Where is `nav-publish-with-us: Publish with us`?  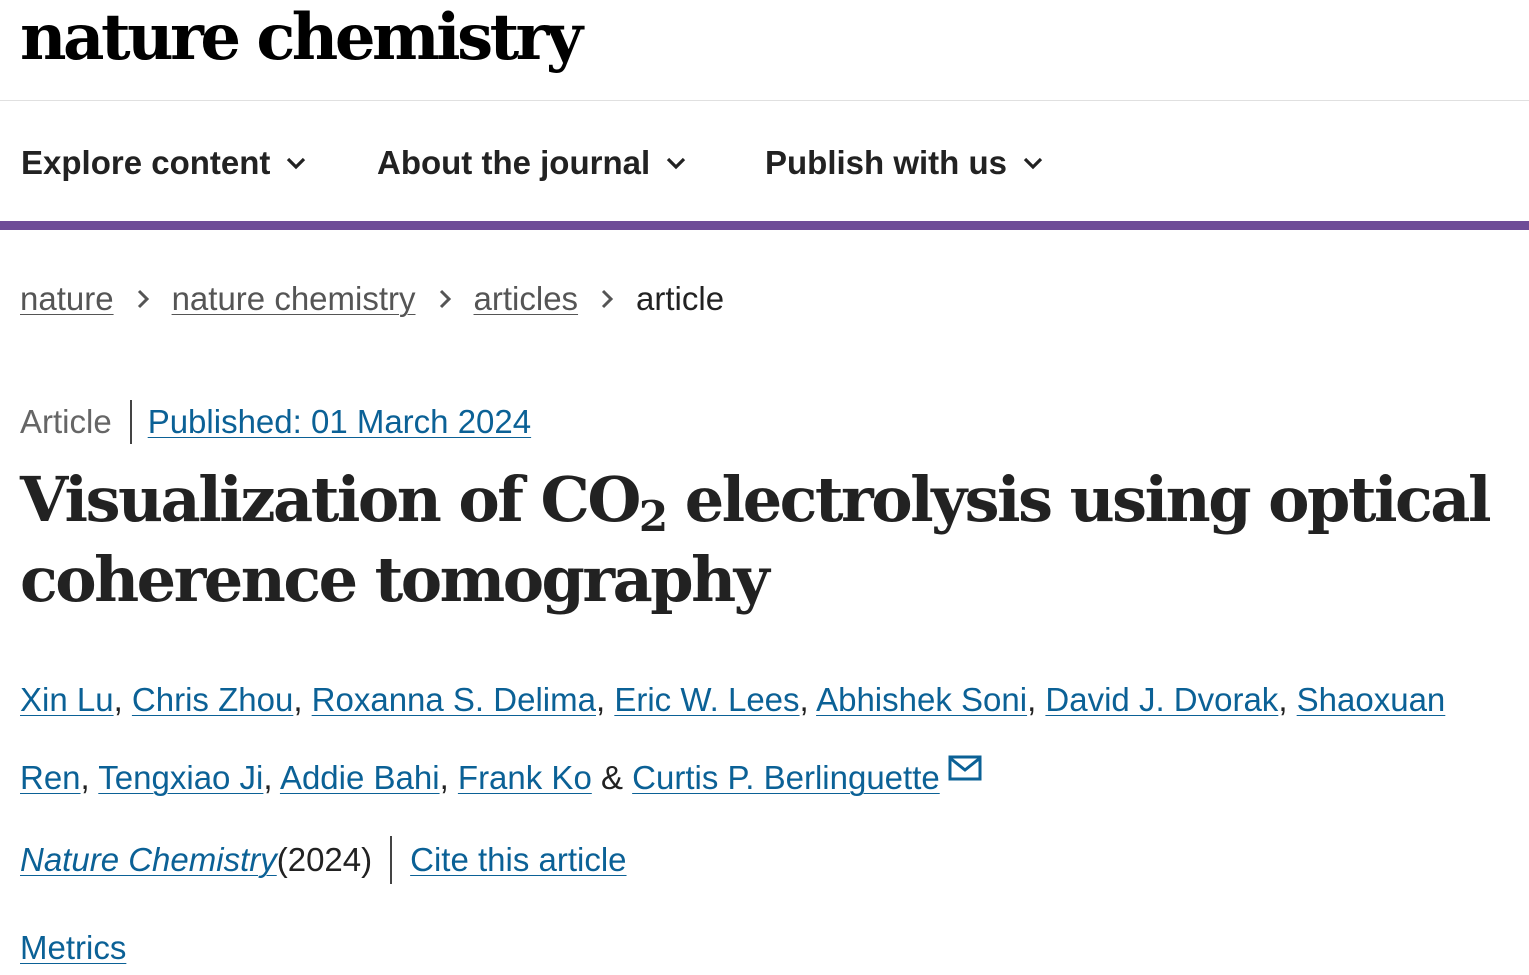 nav-publish-with-us: Publish with us is located at coordinates (904, 163).